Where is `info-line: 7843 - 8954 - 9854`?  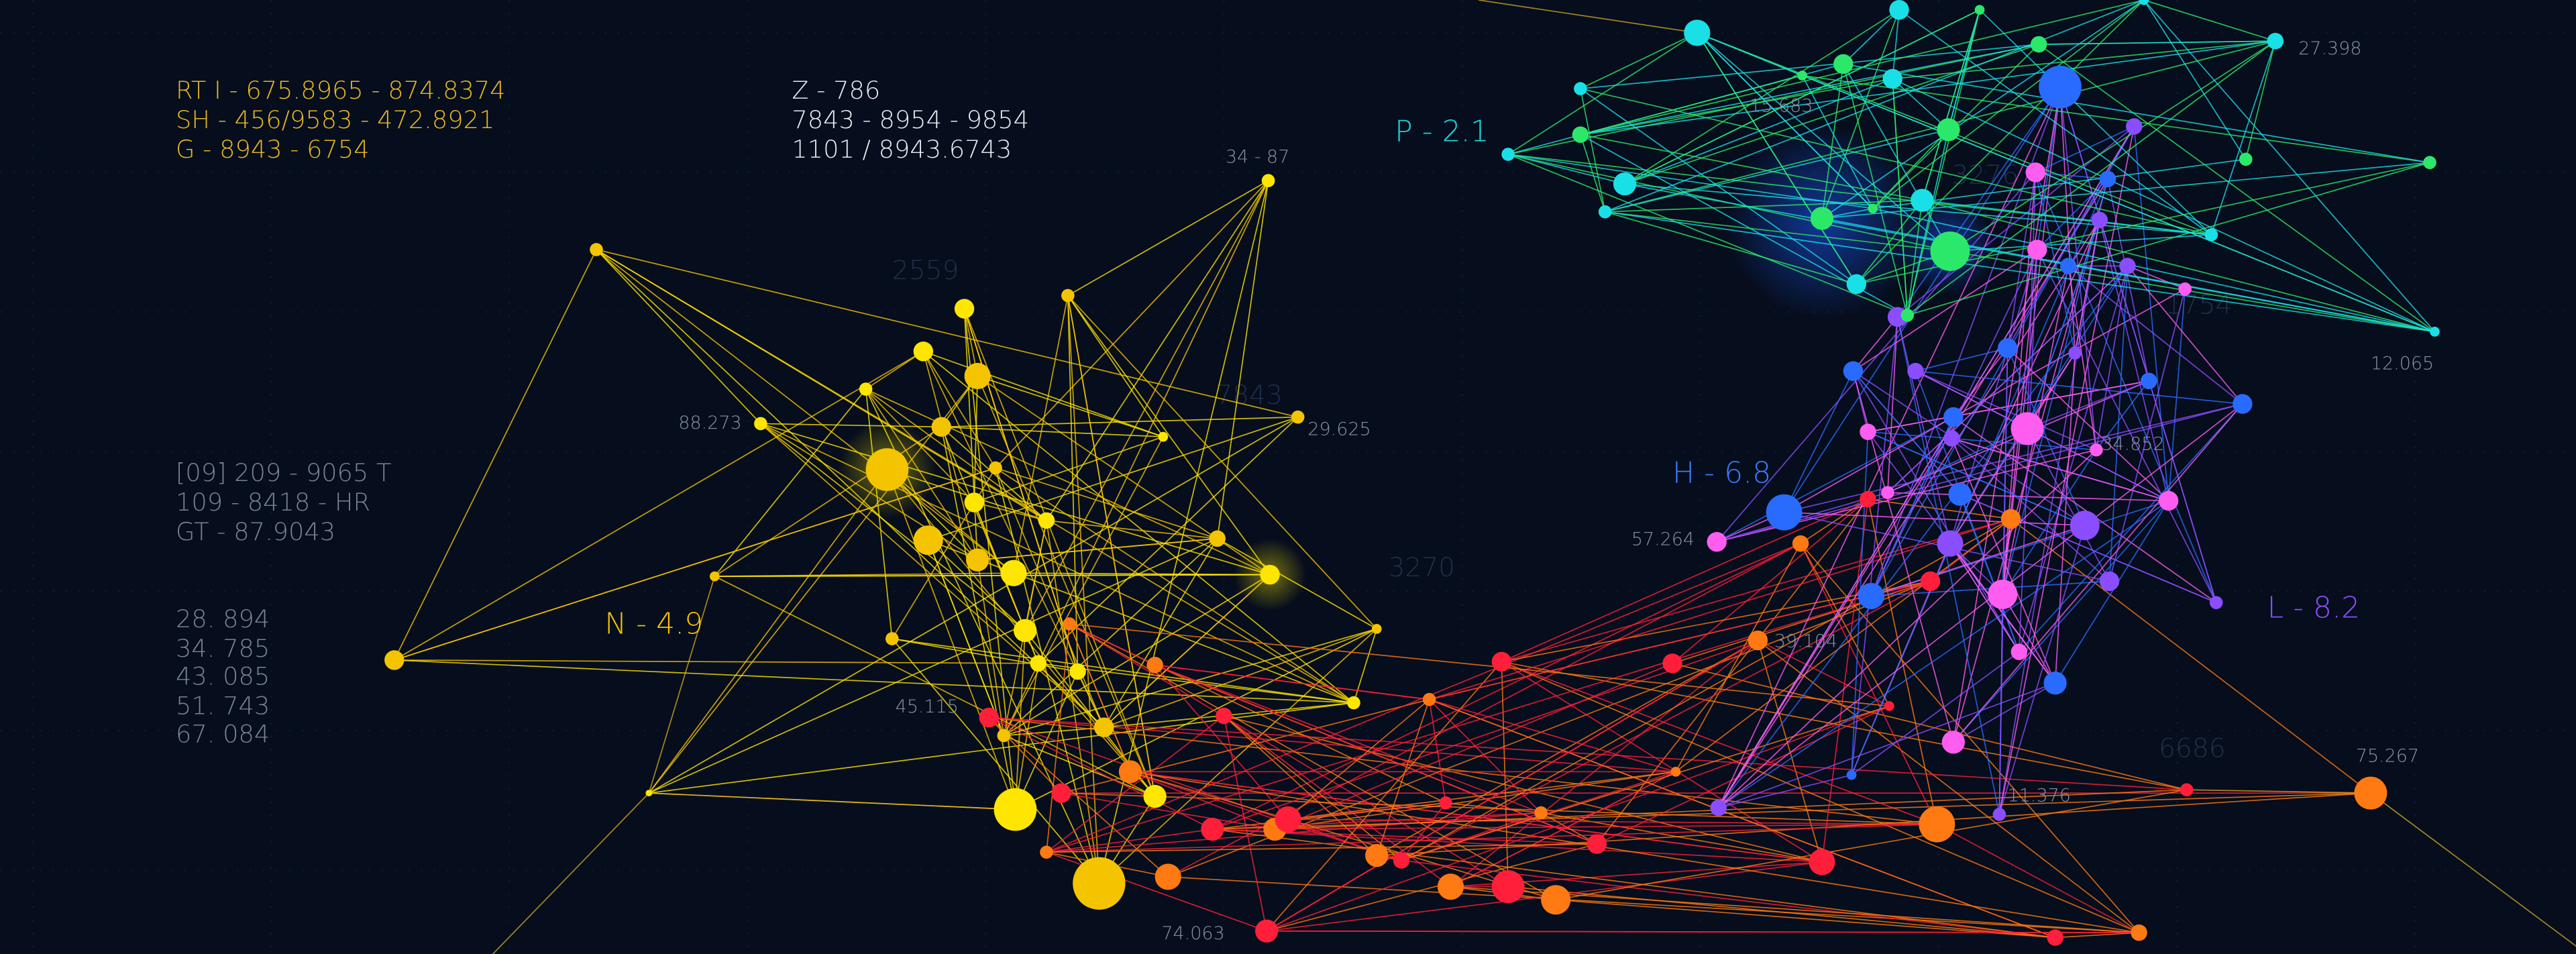
info-line: 7843 - 8954 - 9854 is located at coordinates (910, 119).